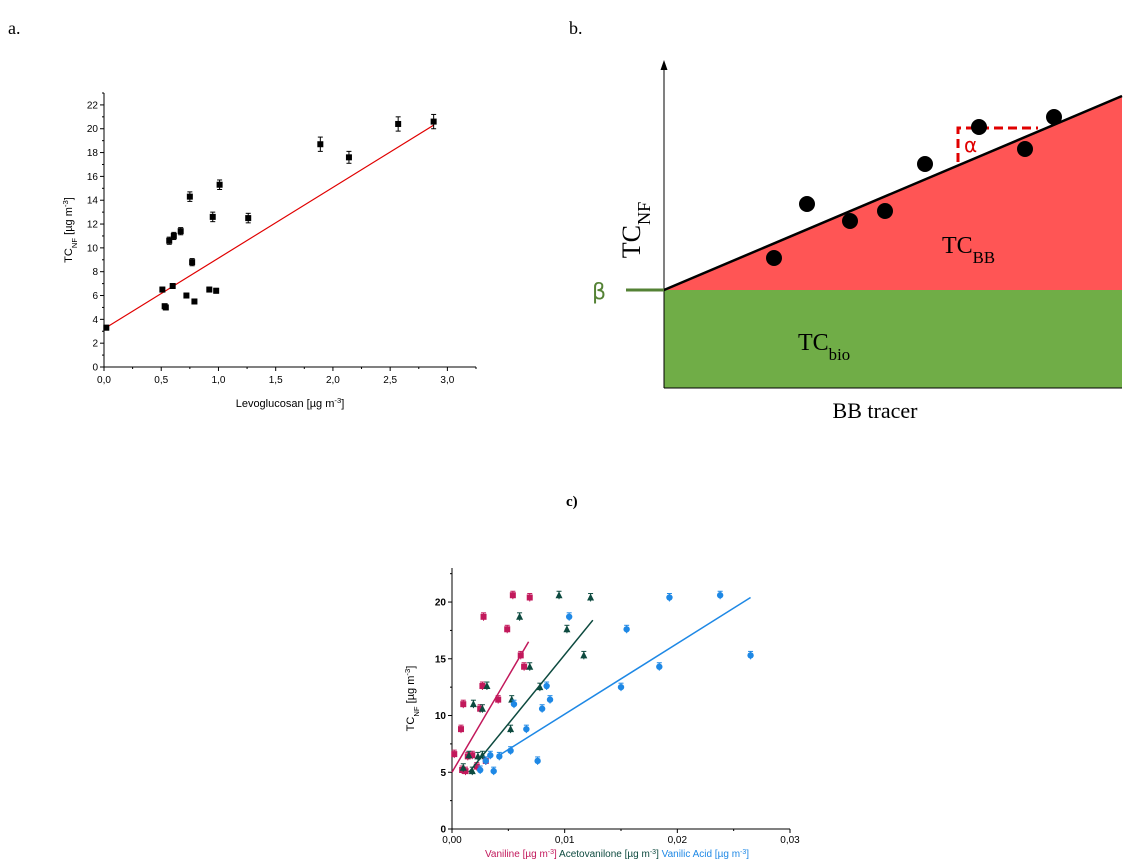  What do you see at coordinates (490, 707) in the screenshot?
I see `c-fit-line-square` at bounding box center [490, 707].